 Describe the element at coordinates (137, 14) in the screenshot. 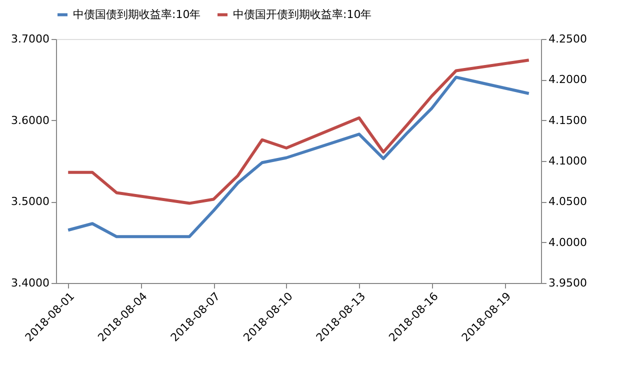

I see `legend-label: 中债国债到期收益率:10年` at that location.